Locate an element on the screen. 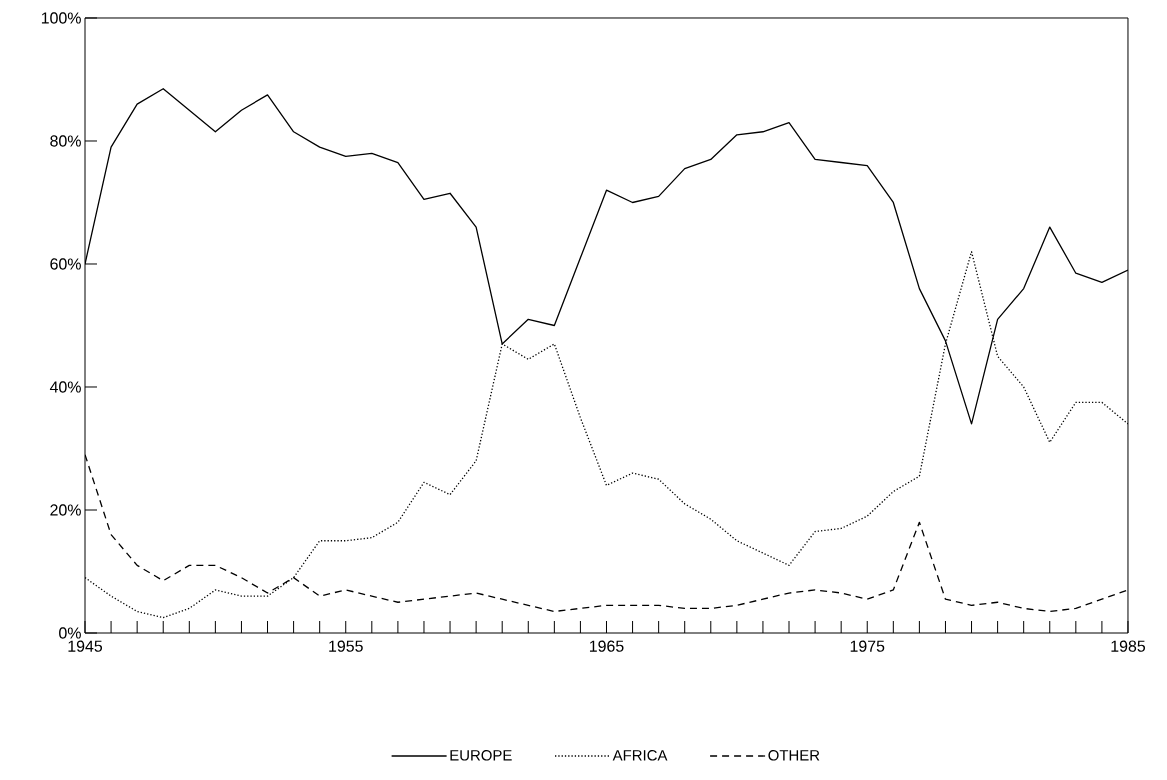  y-tick-label: 20% is located at coordinates (65, 510).